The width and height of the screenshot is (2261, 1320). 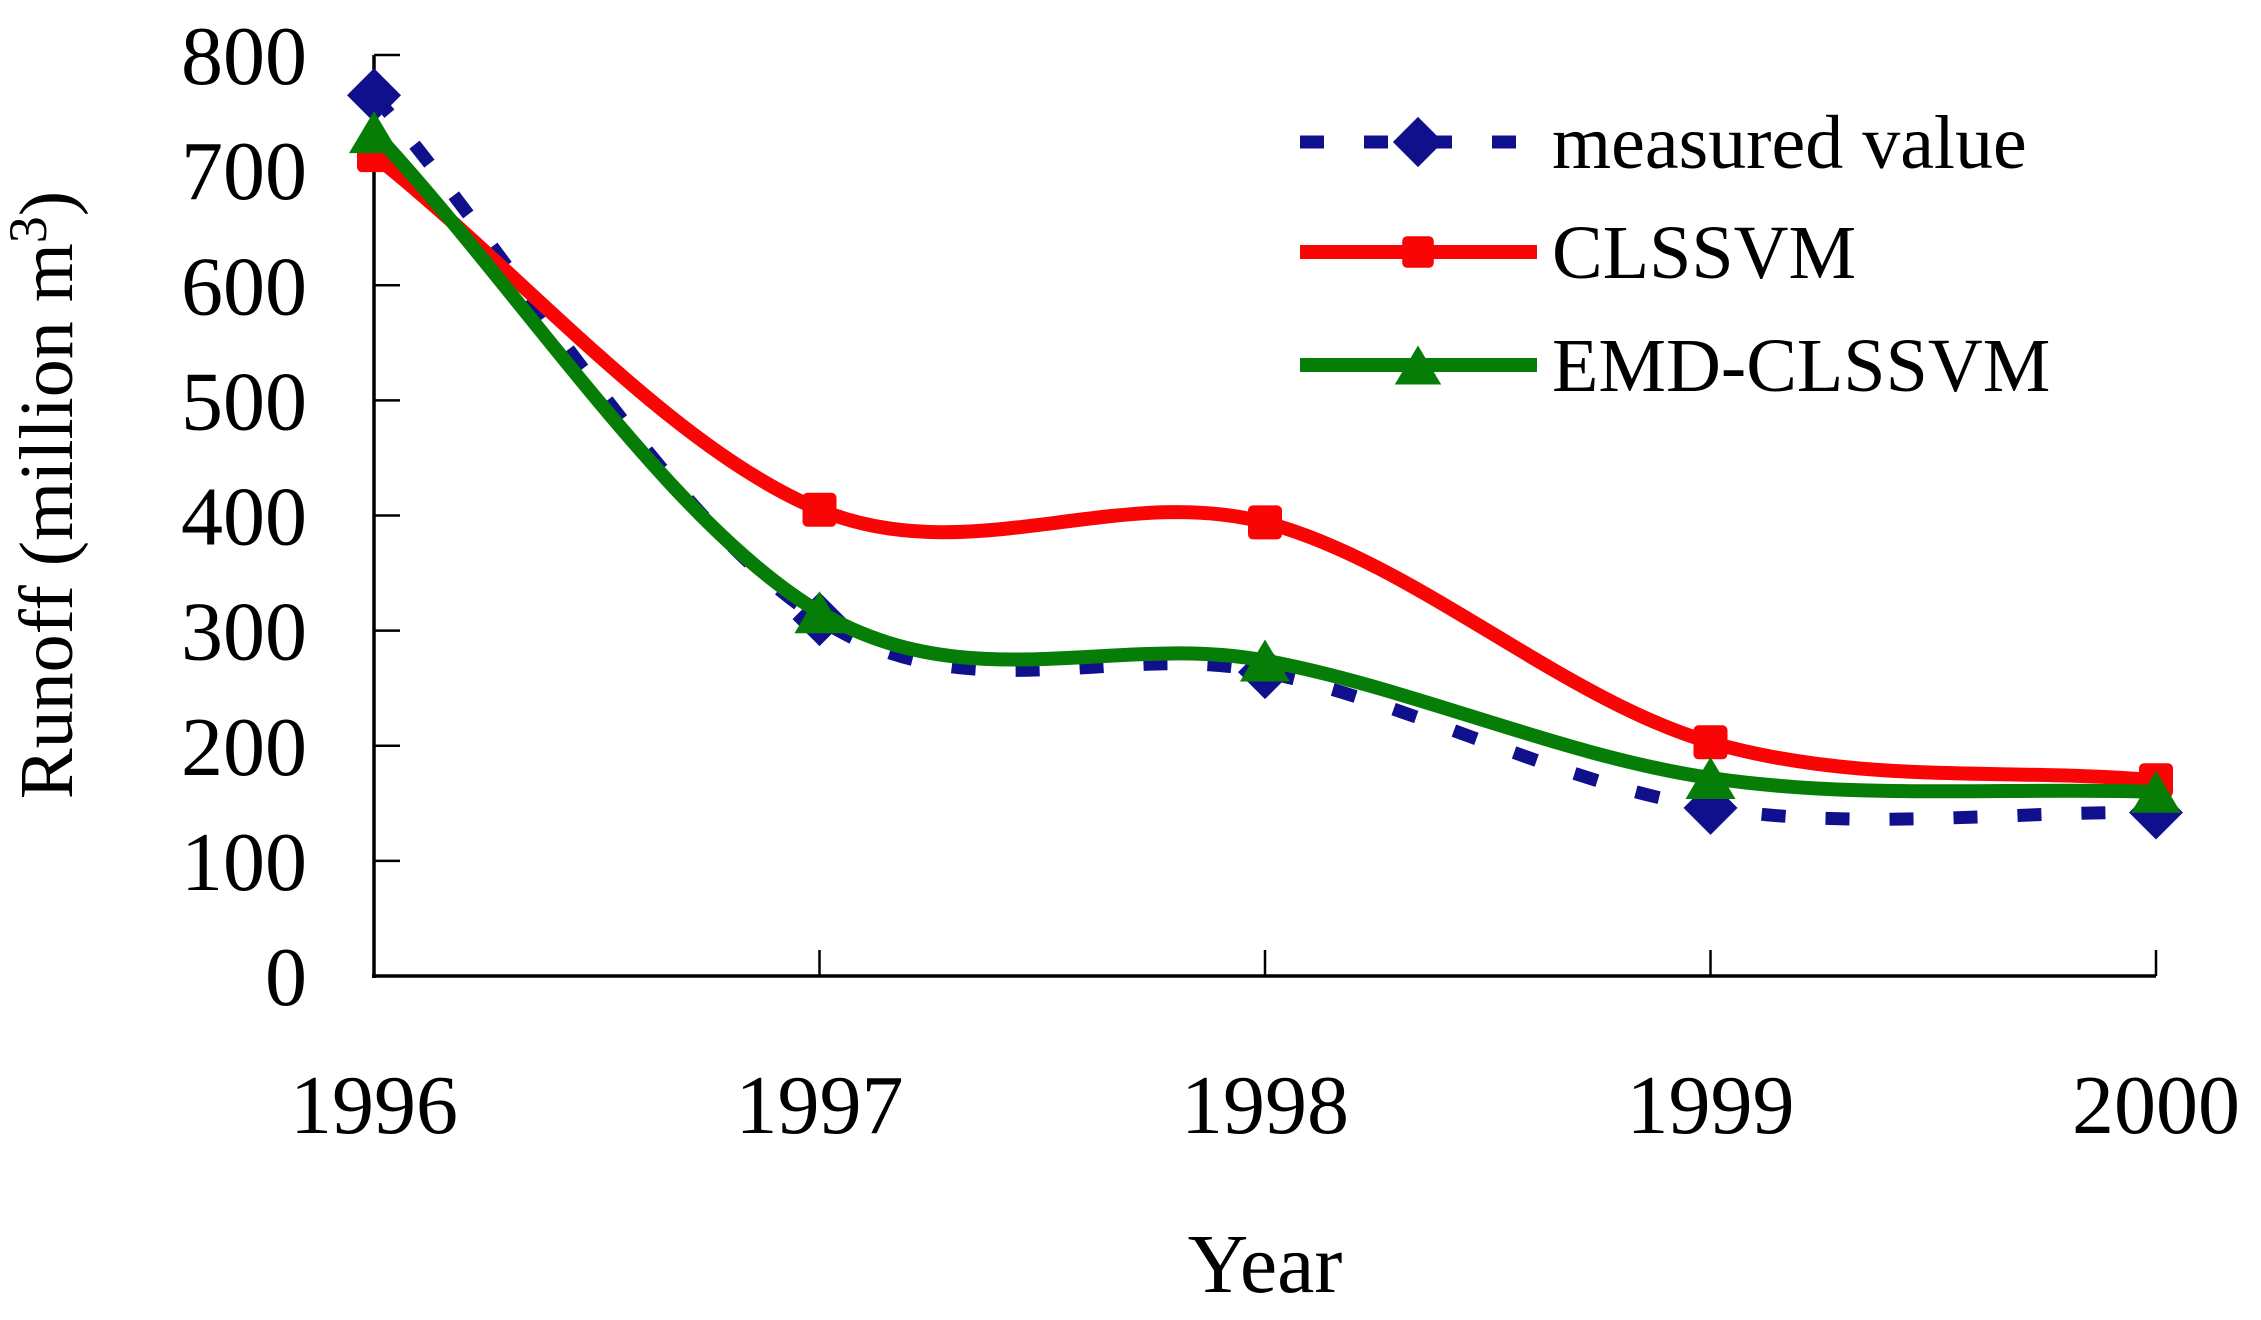 What do you see at coordinates (819, 509) in the screenshot?
I see `marker-clssvm-1997` at bounding box center [819, 509].